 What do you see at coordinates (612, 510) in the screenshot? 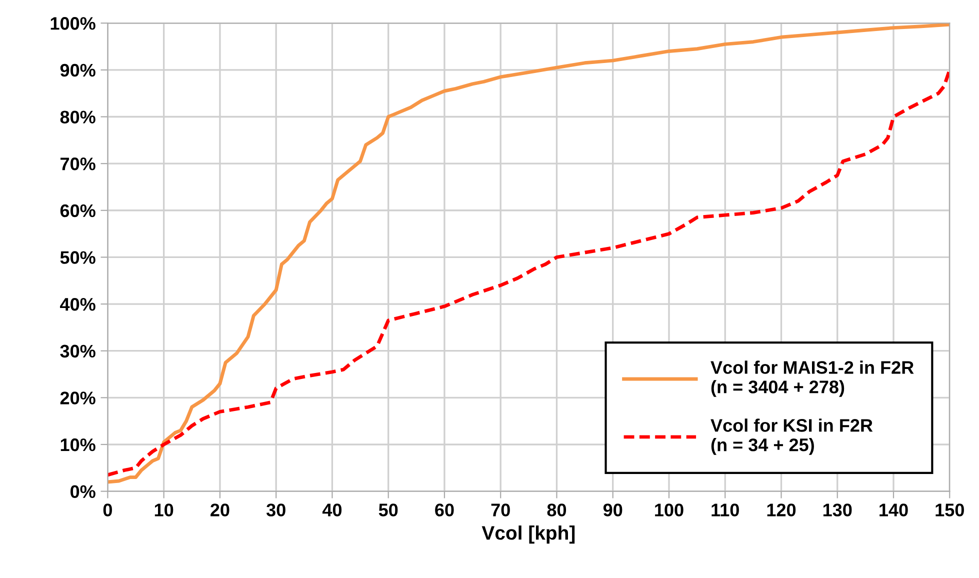
I see `x-tick-label: 90` at bounding box center [612, 510].